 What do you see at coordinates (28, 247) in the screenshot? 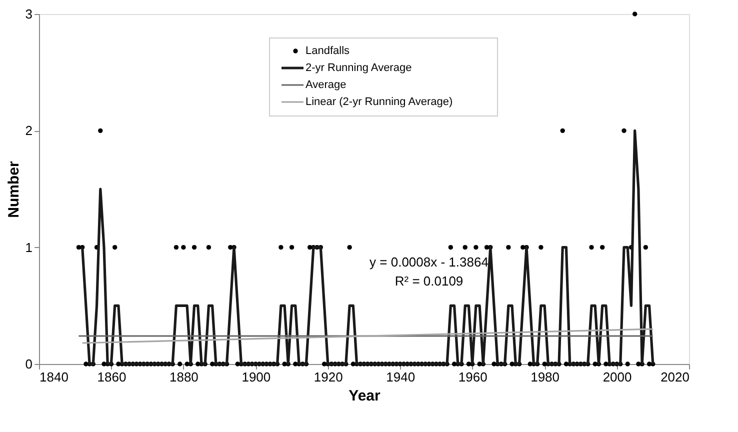
I see `y-tick-label: 1` at bounding box center [28, 247].